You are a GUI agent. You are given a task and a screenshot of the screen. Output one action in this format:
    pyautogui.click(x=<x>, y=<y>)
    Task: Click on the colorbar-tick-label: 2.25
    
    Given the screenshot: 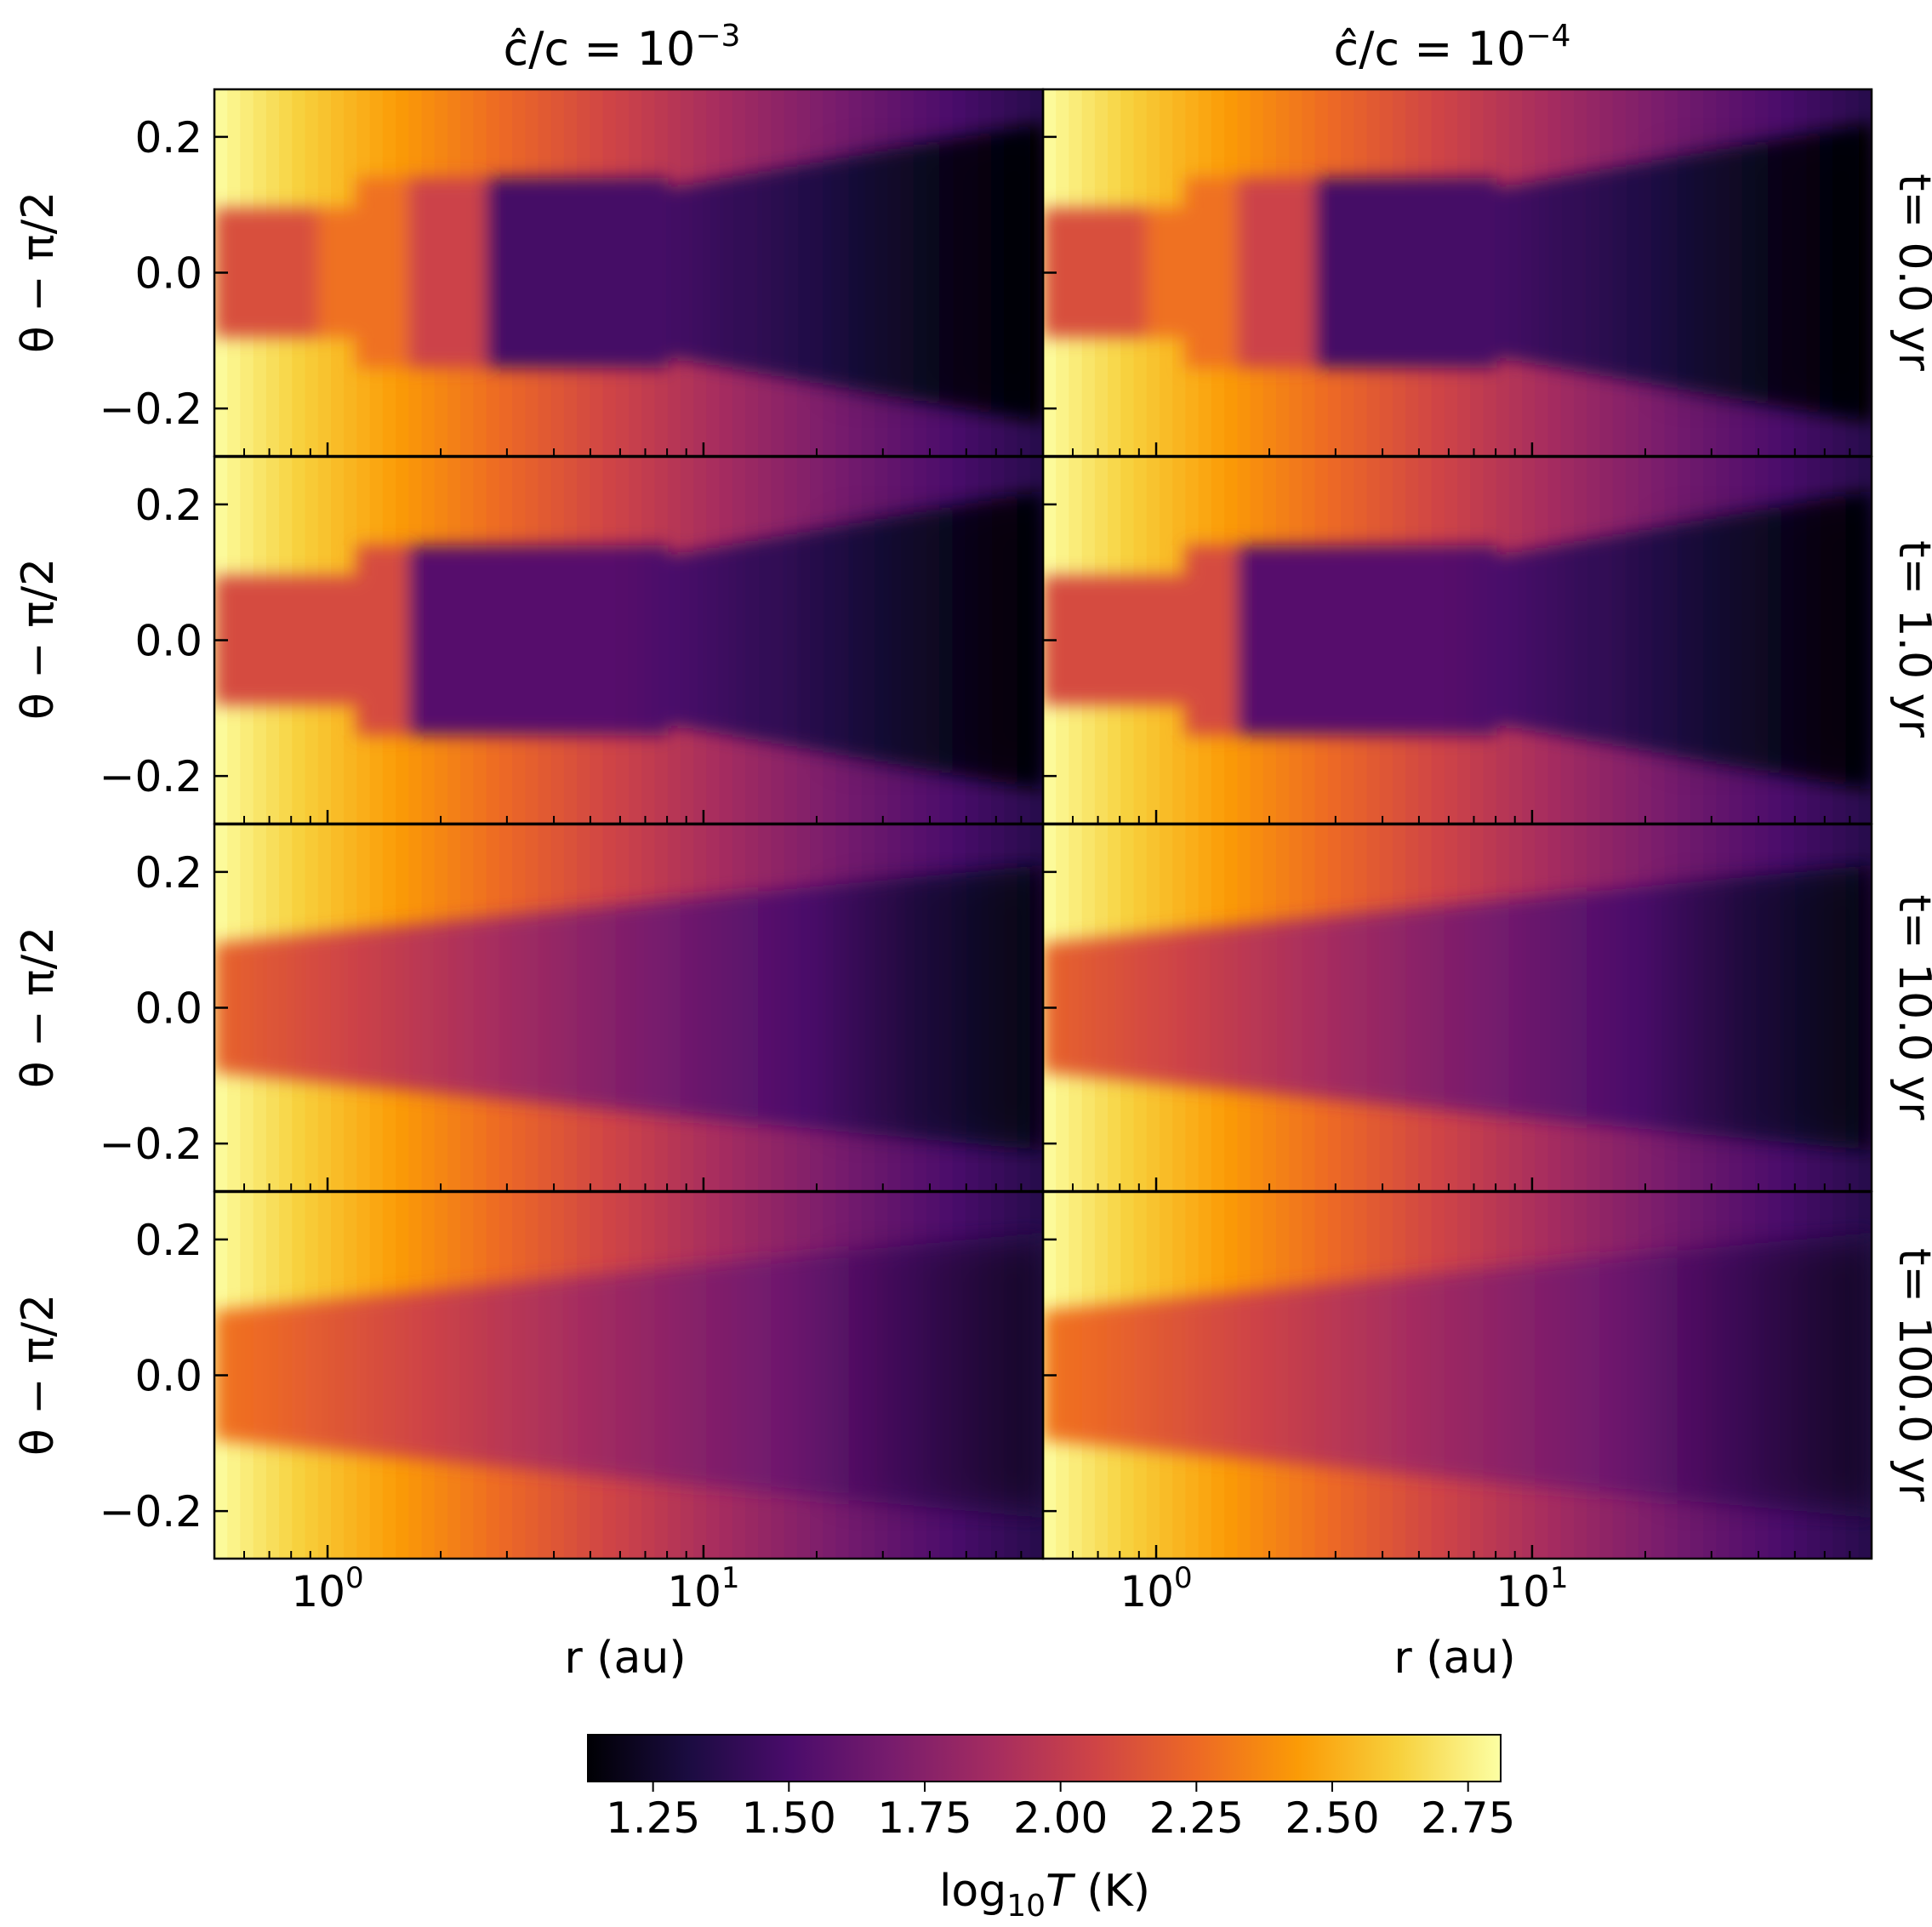 What is the action you would take?
    pyautogui.click(x=1196, y=1818)
    